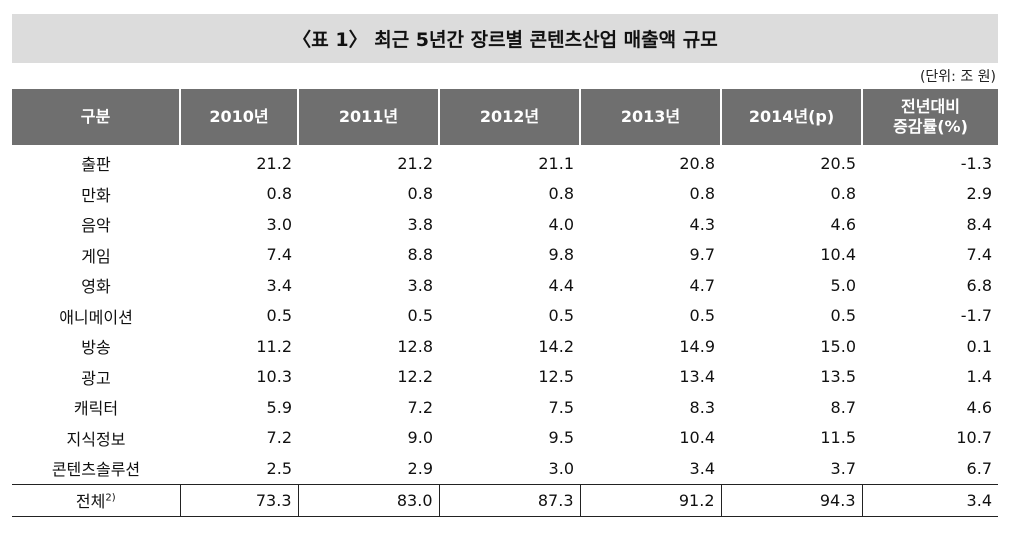 Image resolution: width=1024 pixels, height=539 pixels. What do you see at coordinates (561, 255) in the screenshot?
I see `cell-2012: 9.8` at bounding box center [561, 255].